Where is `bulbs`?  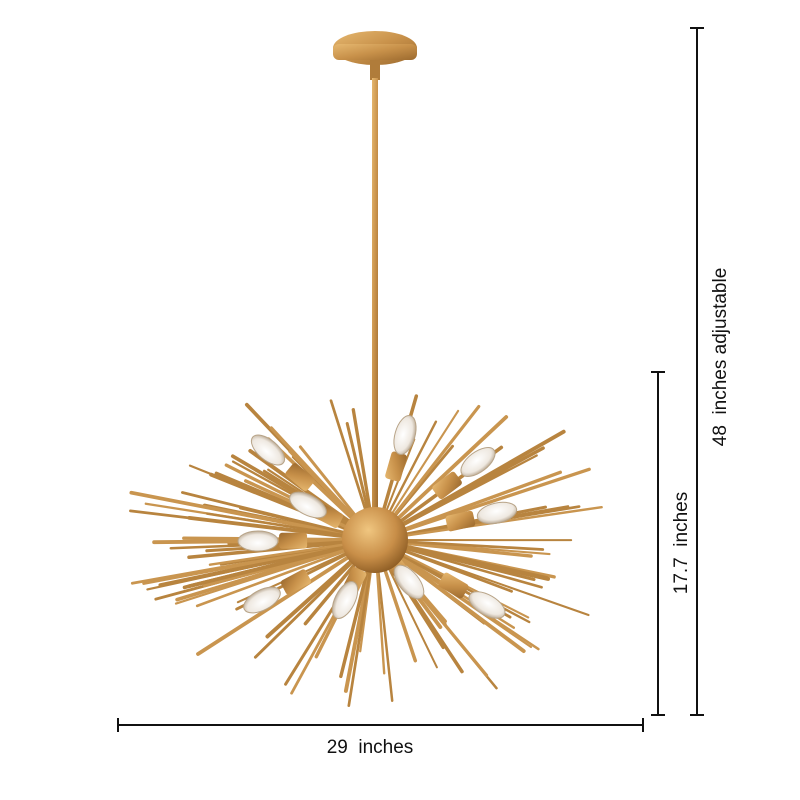
bulbs is located at coordinates (377, 517).